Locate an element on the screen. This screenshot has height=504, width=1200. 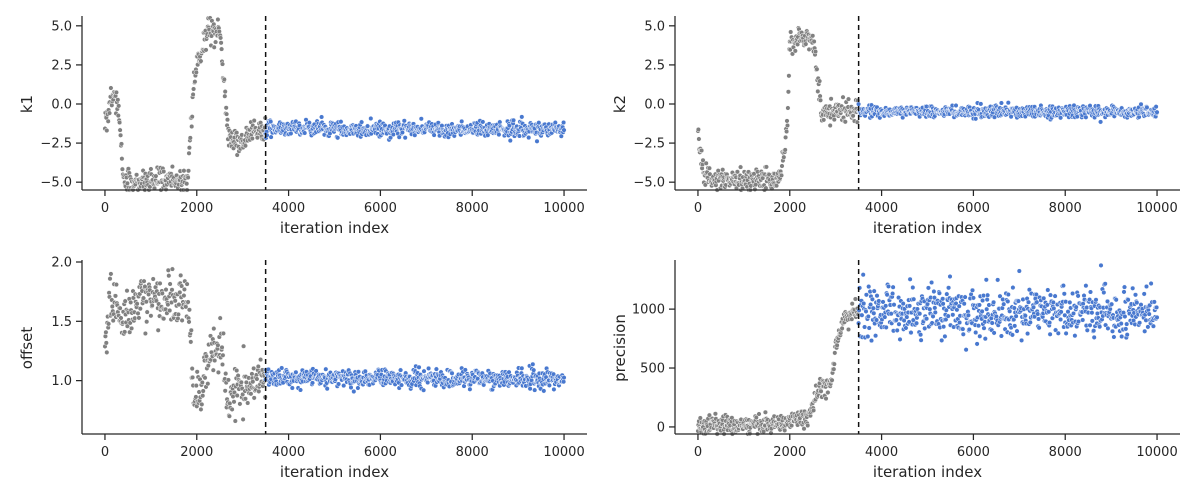
y-tick-label: 2.0 is located at coordinates (61, 263).